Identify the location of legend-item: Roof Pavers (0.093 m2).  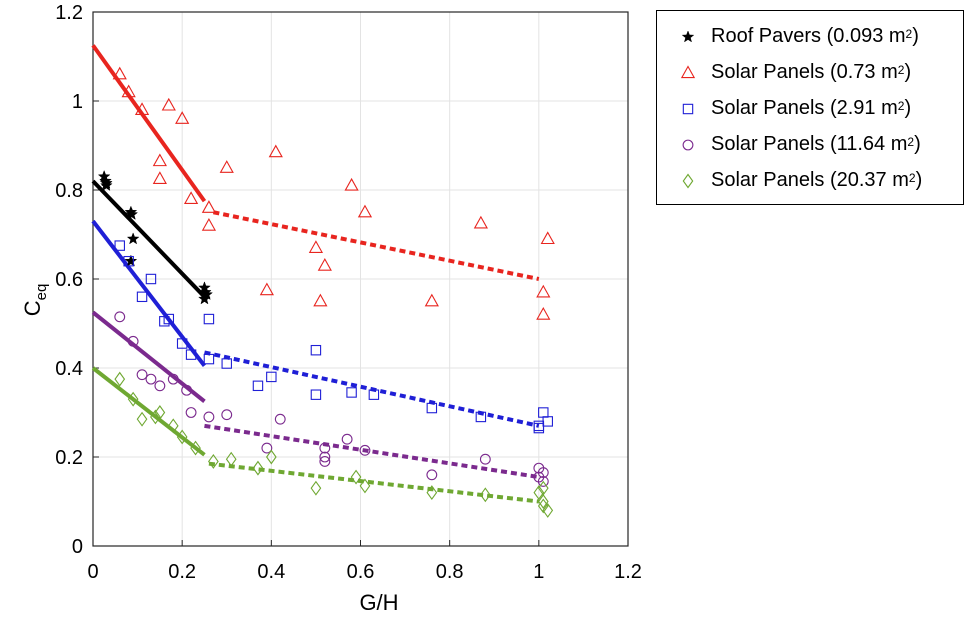
(810, 36).